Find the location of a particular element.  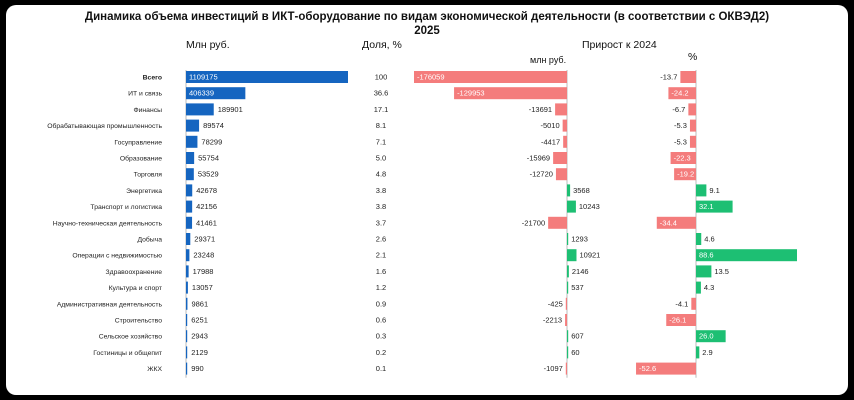

value-label-growth-pct: 4.6 is located at coordinates (709, 239).